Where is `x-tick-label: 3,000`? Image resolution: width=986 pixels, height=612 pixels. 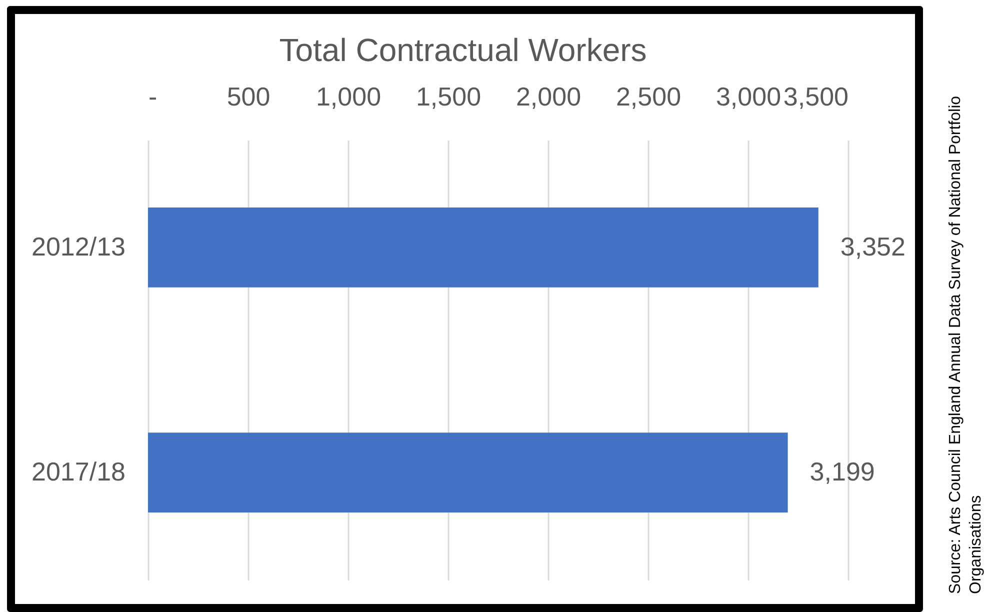
x-tick-label: 3,000 is located at coordinates (749, 97).